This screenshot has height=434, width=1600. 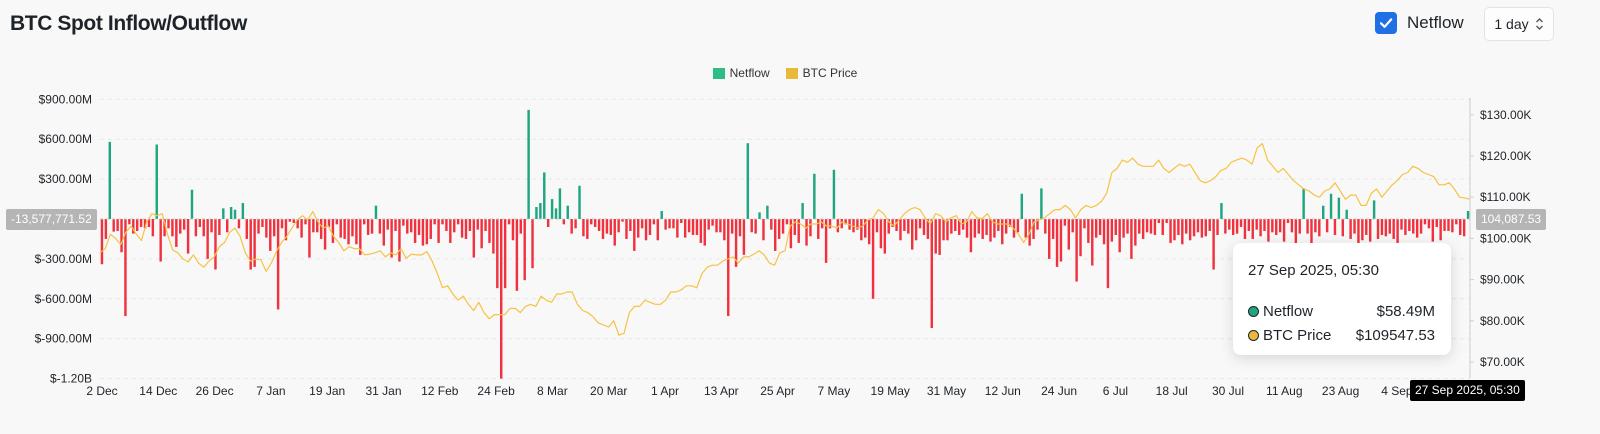 I want to click on netflow-toggle: Netflow, so click(x=1419, y=23).